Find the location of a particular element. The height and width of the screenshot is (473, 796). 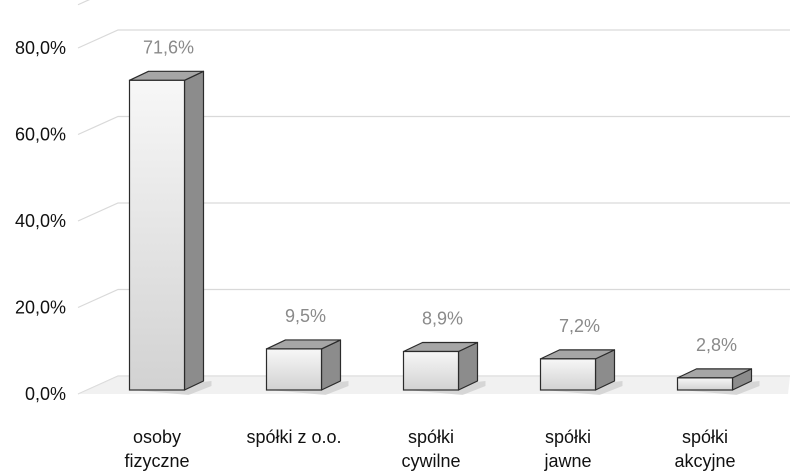

gridline-top is located at coordinates (84, 3).